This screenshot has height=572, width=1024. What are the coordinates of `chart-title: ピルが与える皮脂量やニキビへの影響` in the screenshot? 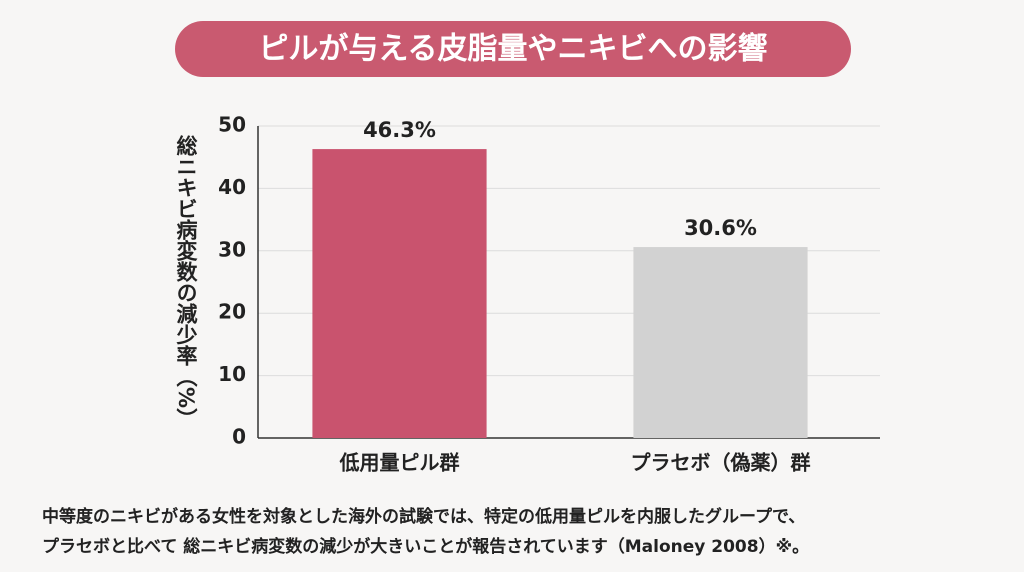 It's located at (512, 49).